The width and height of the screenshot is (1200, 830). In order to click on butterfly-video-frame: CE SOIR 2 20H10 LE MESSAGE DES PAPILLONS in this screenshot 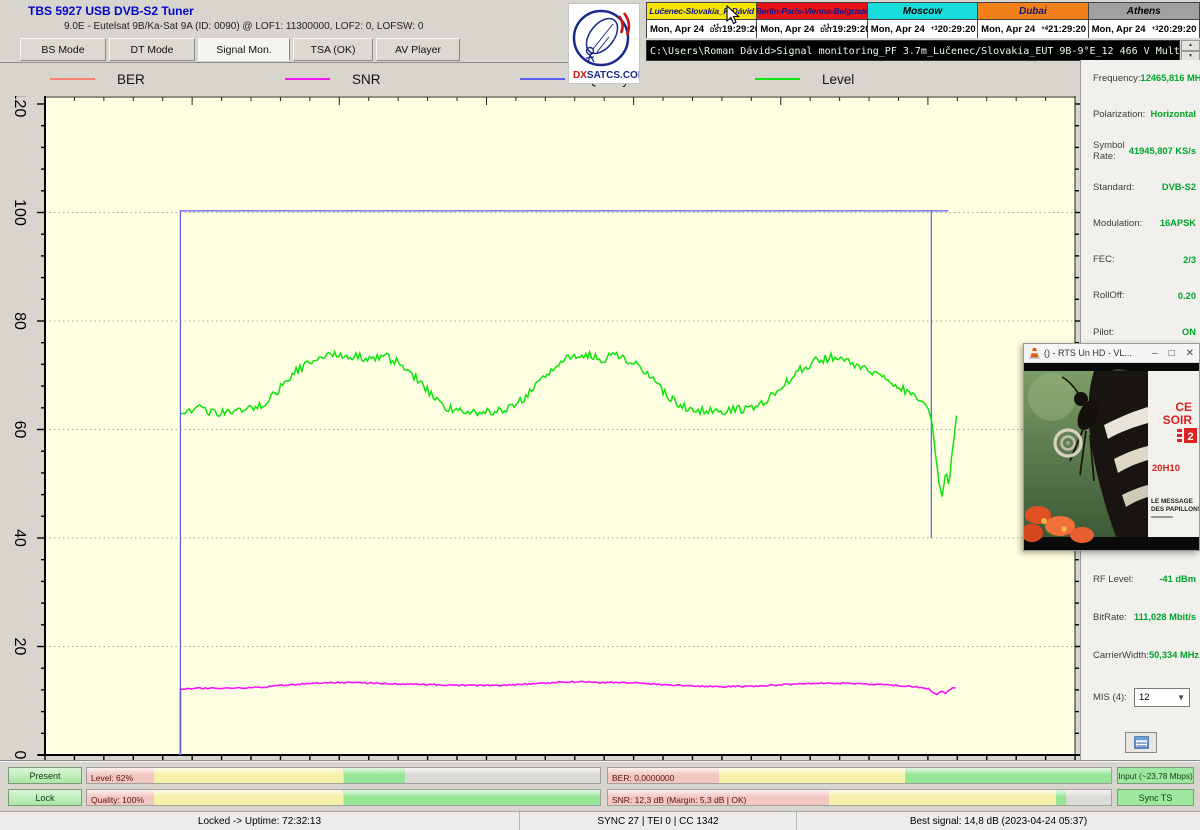, I will do `click(1111, 456)`.